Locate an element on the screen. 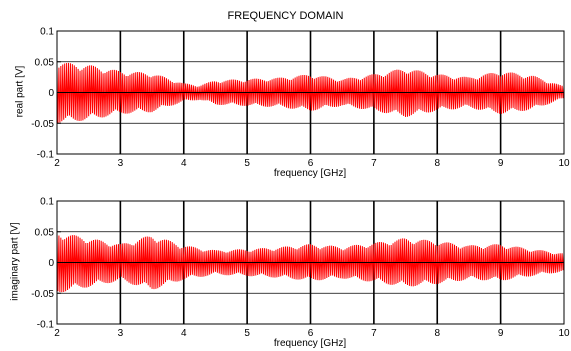 The image size is (571, 351). real-part-ylabel: real part [V] is located at coordinates (20, 91).